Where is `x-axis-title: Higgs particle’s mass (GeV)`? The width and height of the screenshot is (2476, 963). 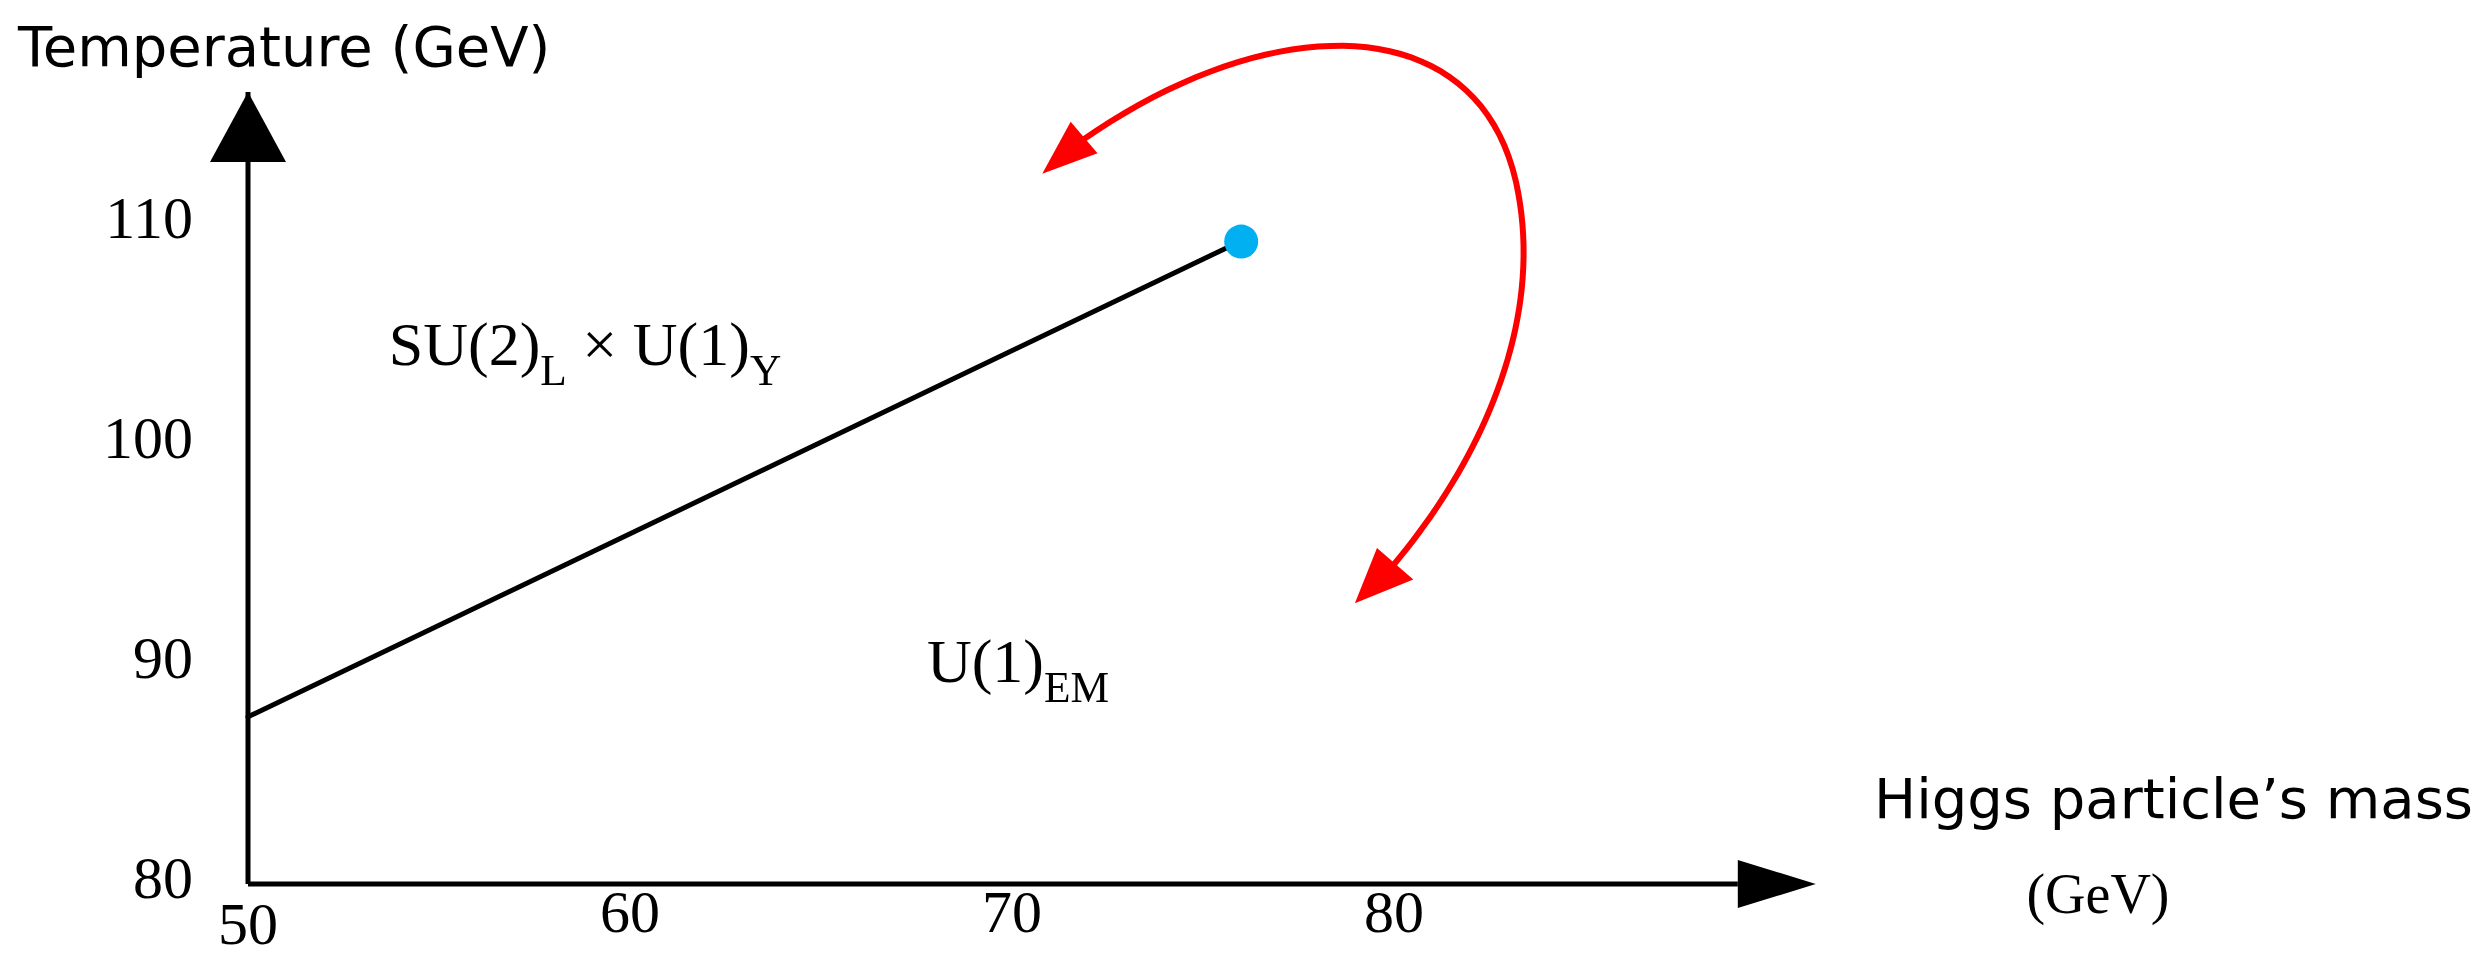 x-axis-title: Higgs particle’s mass (GeV) is located at coordinates (2173, 846).